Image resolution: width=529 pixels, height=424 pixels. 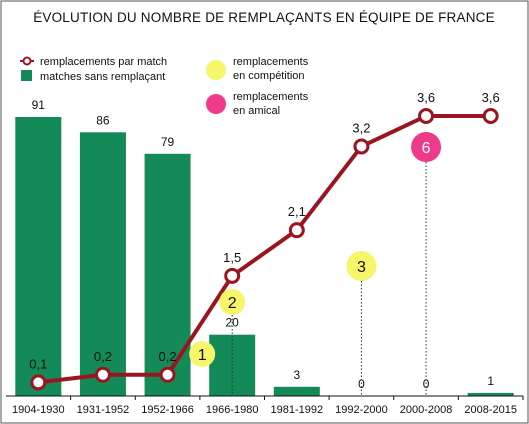 I want to click on x-tick-label: 1904-1930, so click(x=38, y=410).